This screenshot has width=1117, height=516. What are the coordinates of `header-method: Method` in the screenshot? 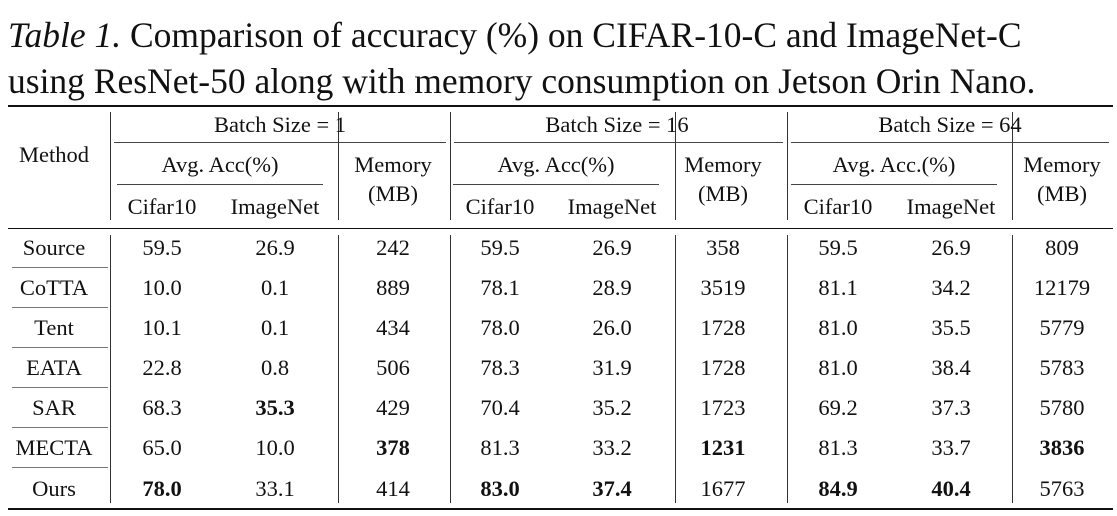 It's located at (54, 154).